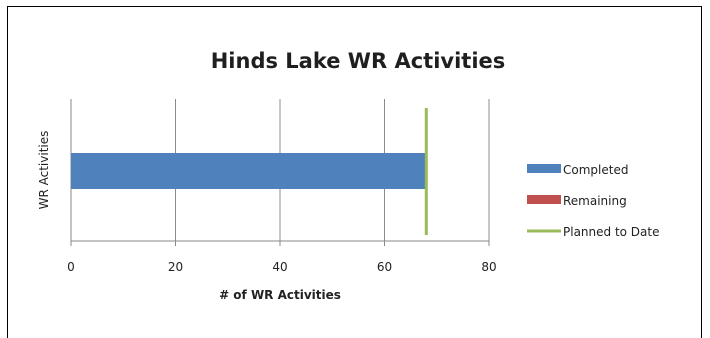  Describe the element at coordinates (544, 168) in the screenshot. I see `legend-swatch-completed` at that location.